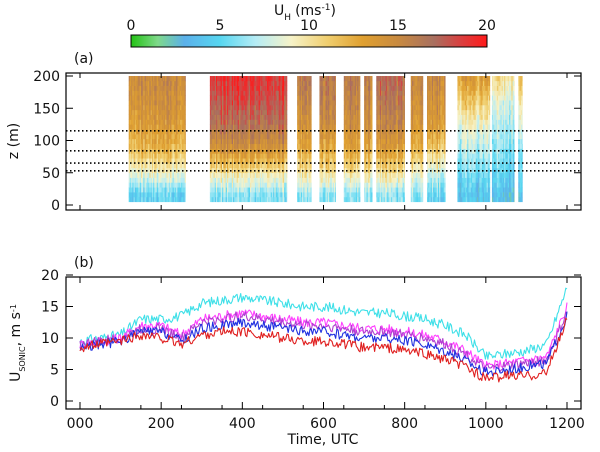 The height and width of the screenshot is (452, 600). Describe the element at coordinates (390, 139) in the screenshot. I see `heatmap-block` at that location.